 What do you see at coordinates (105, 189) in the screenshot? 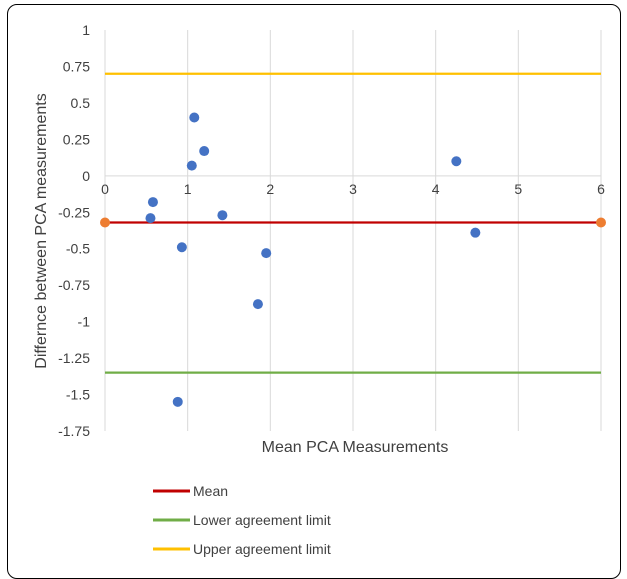
I see `x-tick-label: 0` at bounding box center [105, 189].